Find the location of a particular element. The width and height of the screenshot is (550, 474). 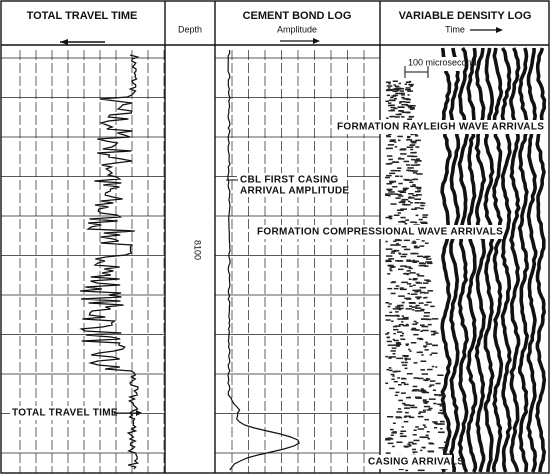

label-bg is located at coordinates (427, 64).